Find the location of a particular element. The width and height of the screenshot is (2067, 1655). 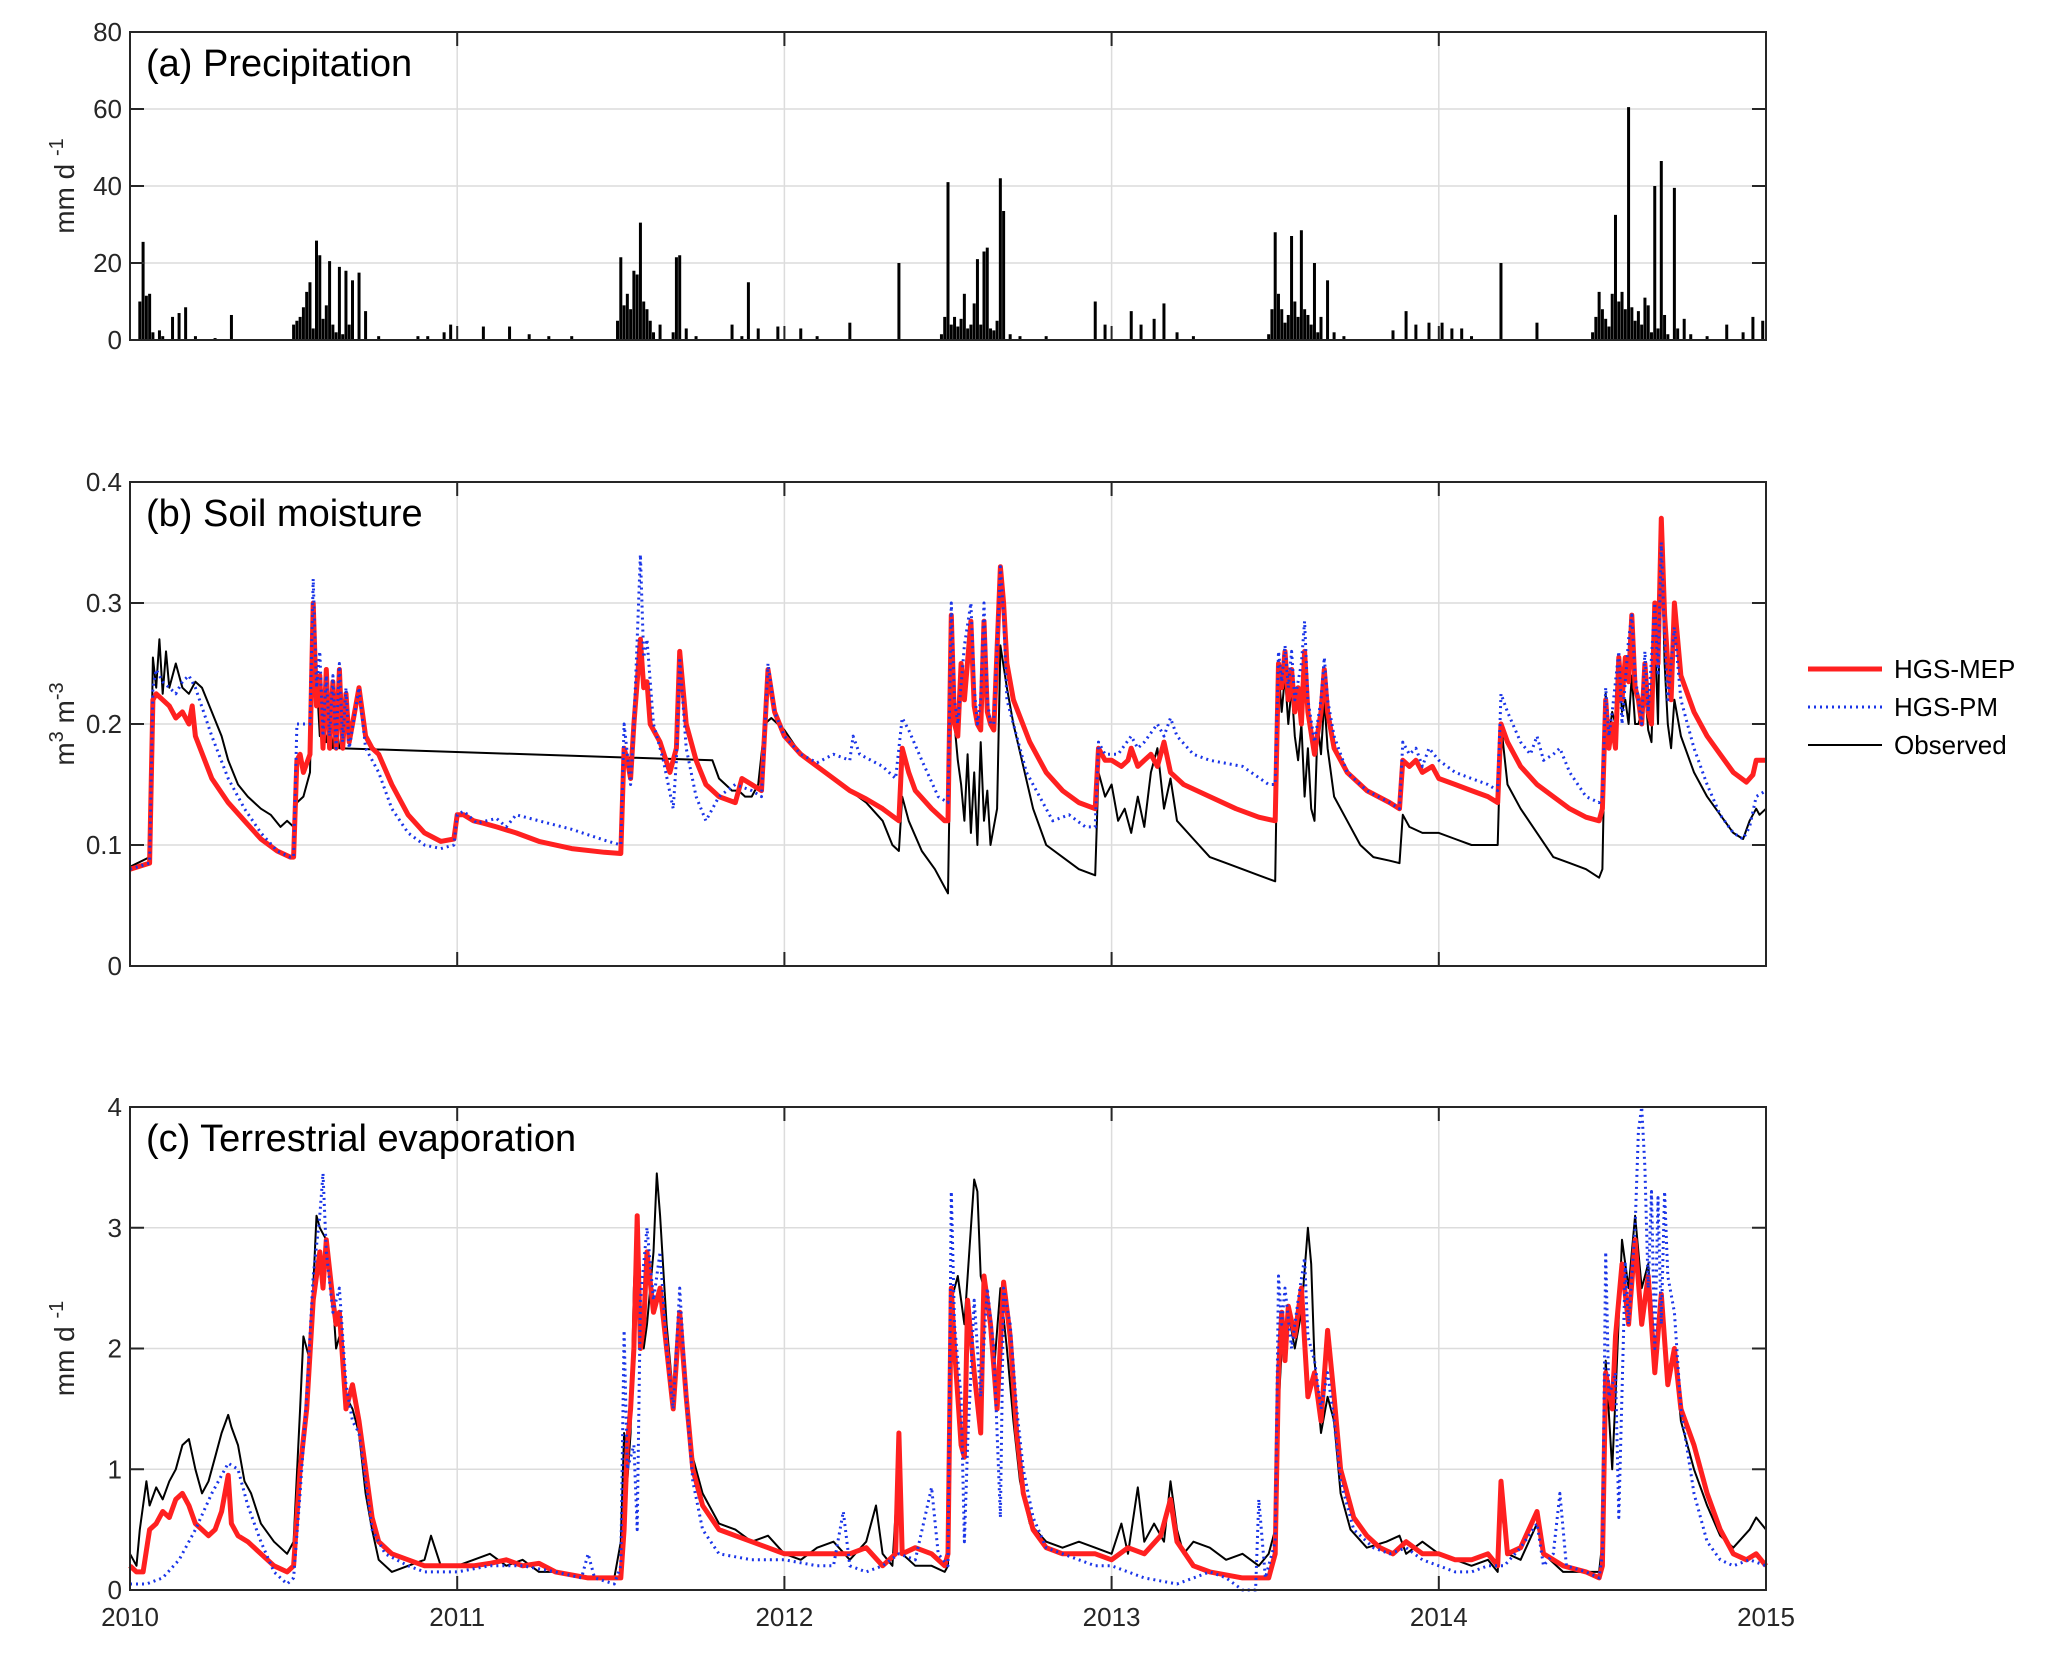

legend-label: Observed is located at coordinates (1950, 745).